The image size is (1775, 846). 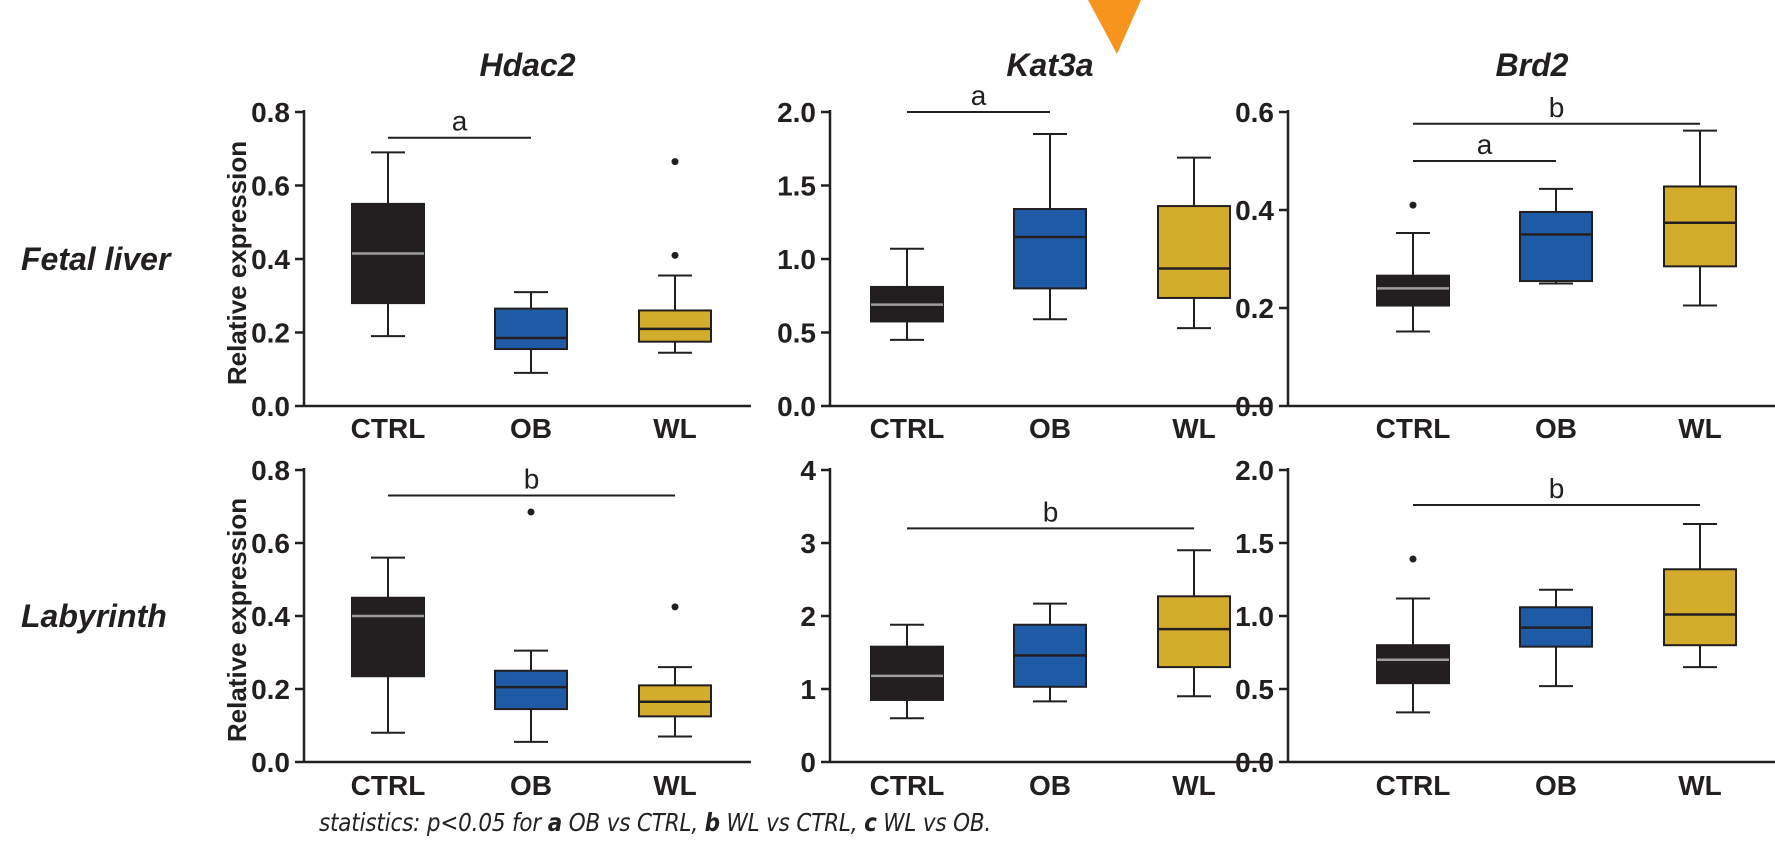 I want to click on stats-letter-b: b, so click(x=712, y=822).